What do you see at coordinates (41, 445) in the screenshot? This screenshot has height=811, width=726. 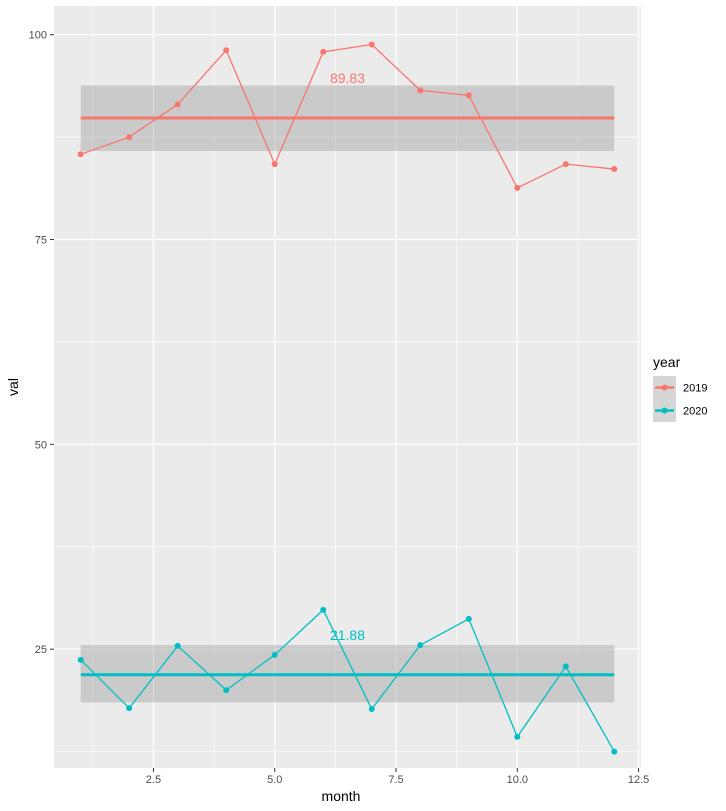 I see `y-tick-label: 50` at bounding box center [41, 445].